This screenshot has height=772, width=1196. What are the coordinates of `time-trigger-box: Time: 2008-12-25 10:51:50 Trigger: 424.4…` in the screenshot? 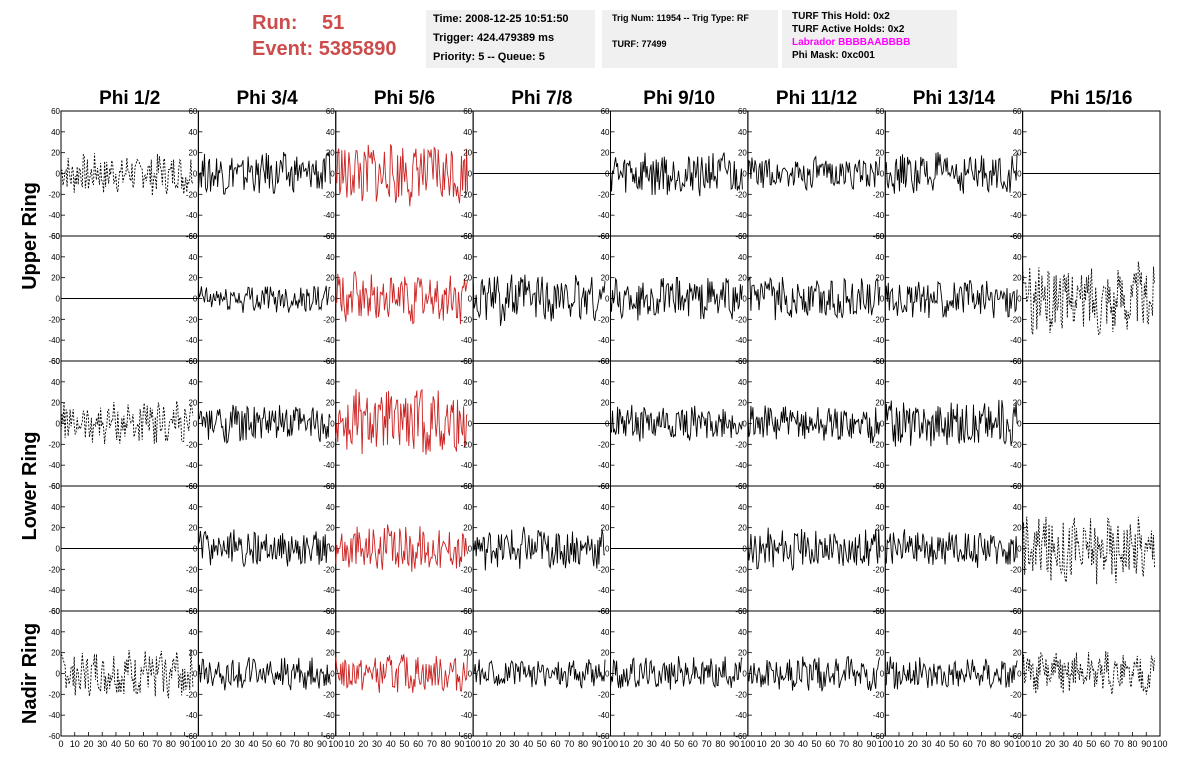 It's located at (510, 39).